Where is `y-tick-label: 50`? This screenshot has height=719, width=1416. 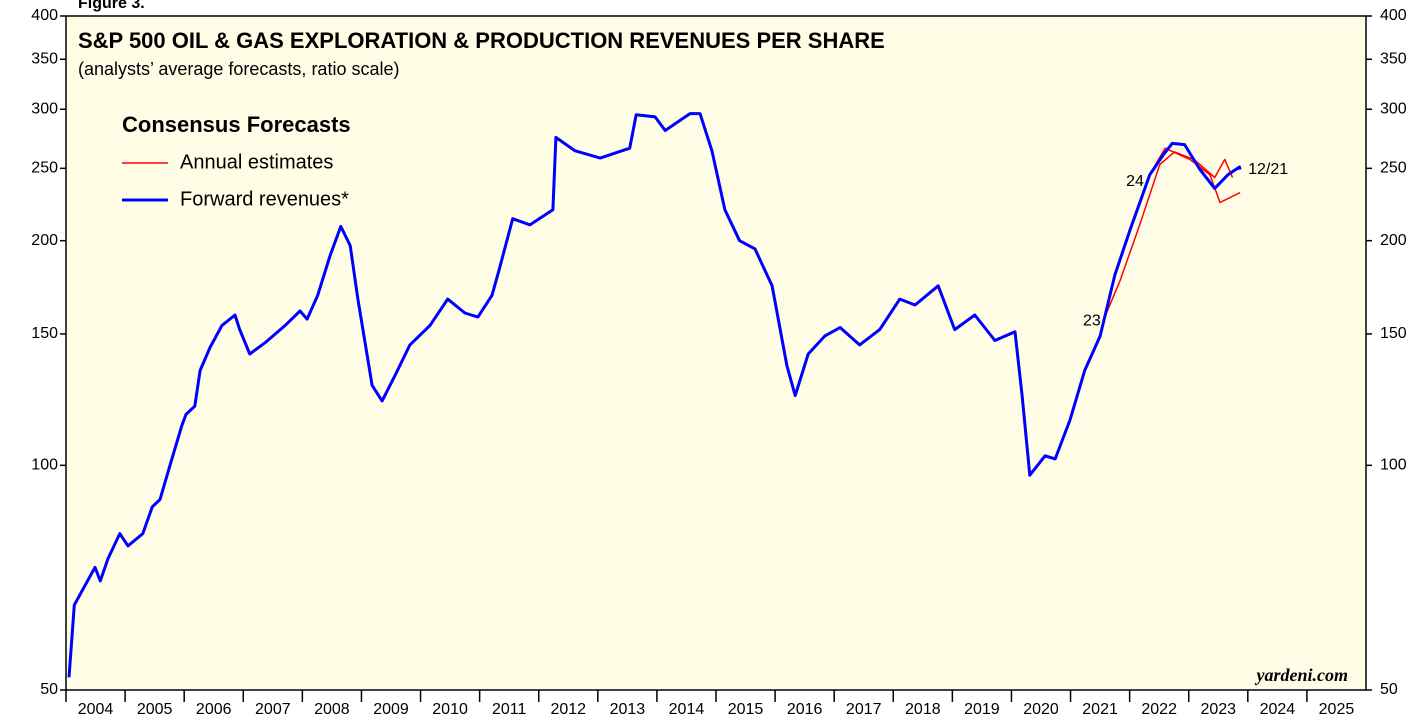
y-tick-label: 50 is located at coordinates (49, 689).